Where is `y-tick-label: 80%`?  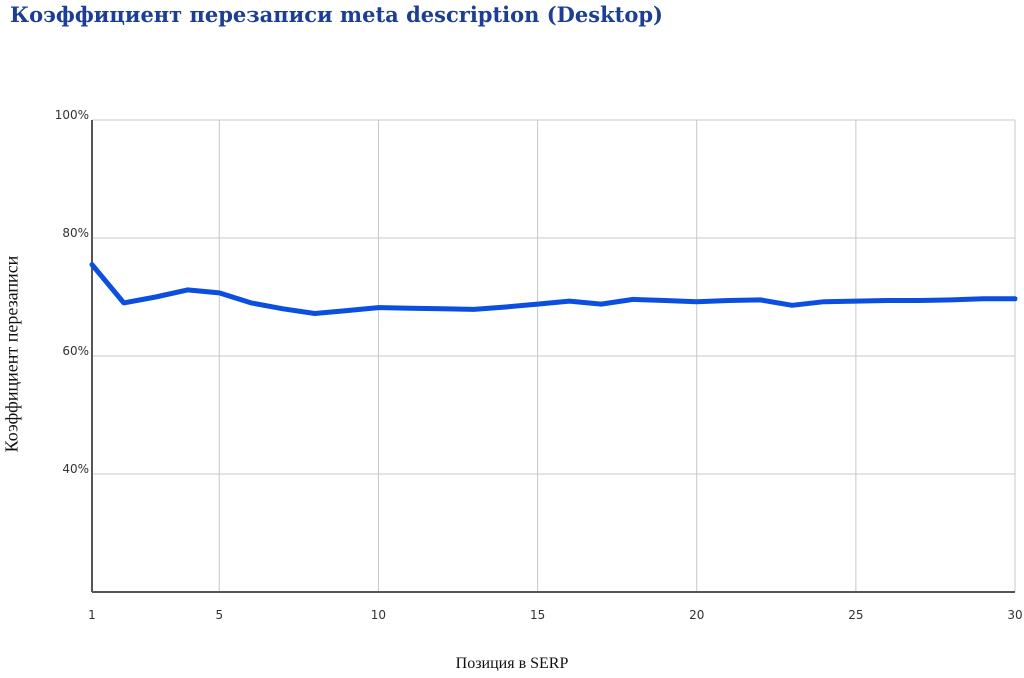 y-tick-label: 80% is located at coordinates (75, 233).